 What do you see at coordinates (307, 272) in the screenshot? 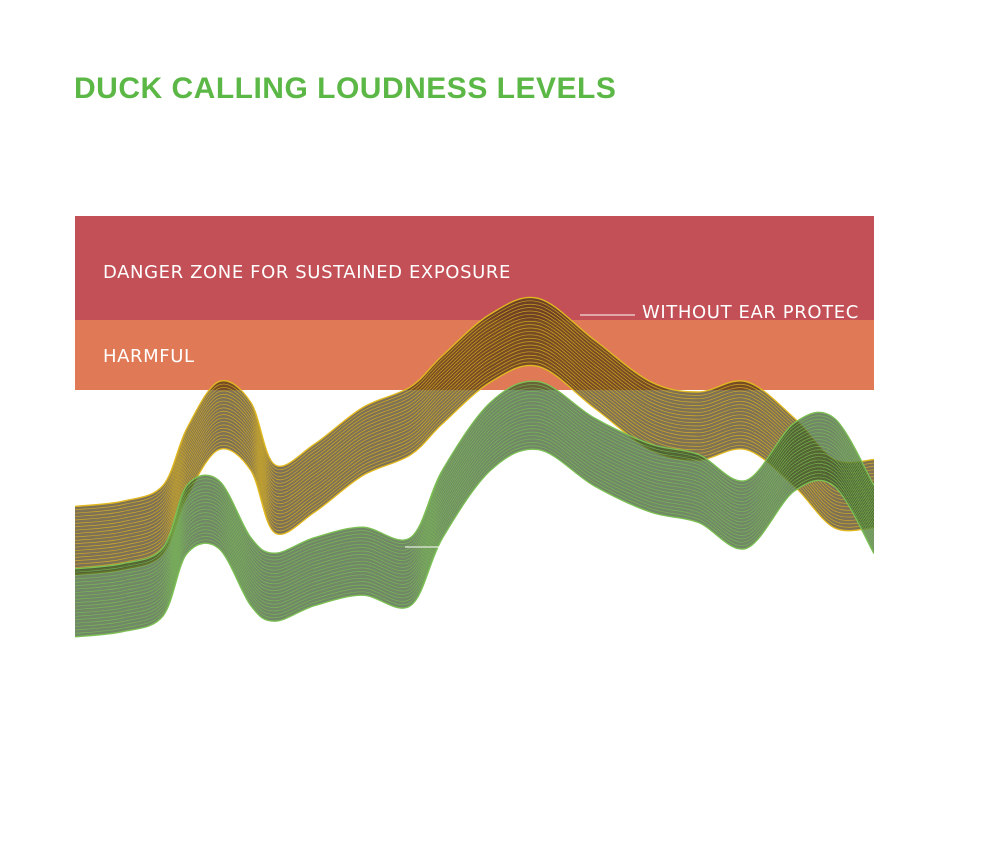
I see `danger-zone-label: DANGER ZONE FOR SUSTAINED EXPOSURE` at bounding box center [307, 272].